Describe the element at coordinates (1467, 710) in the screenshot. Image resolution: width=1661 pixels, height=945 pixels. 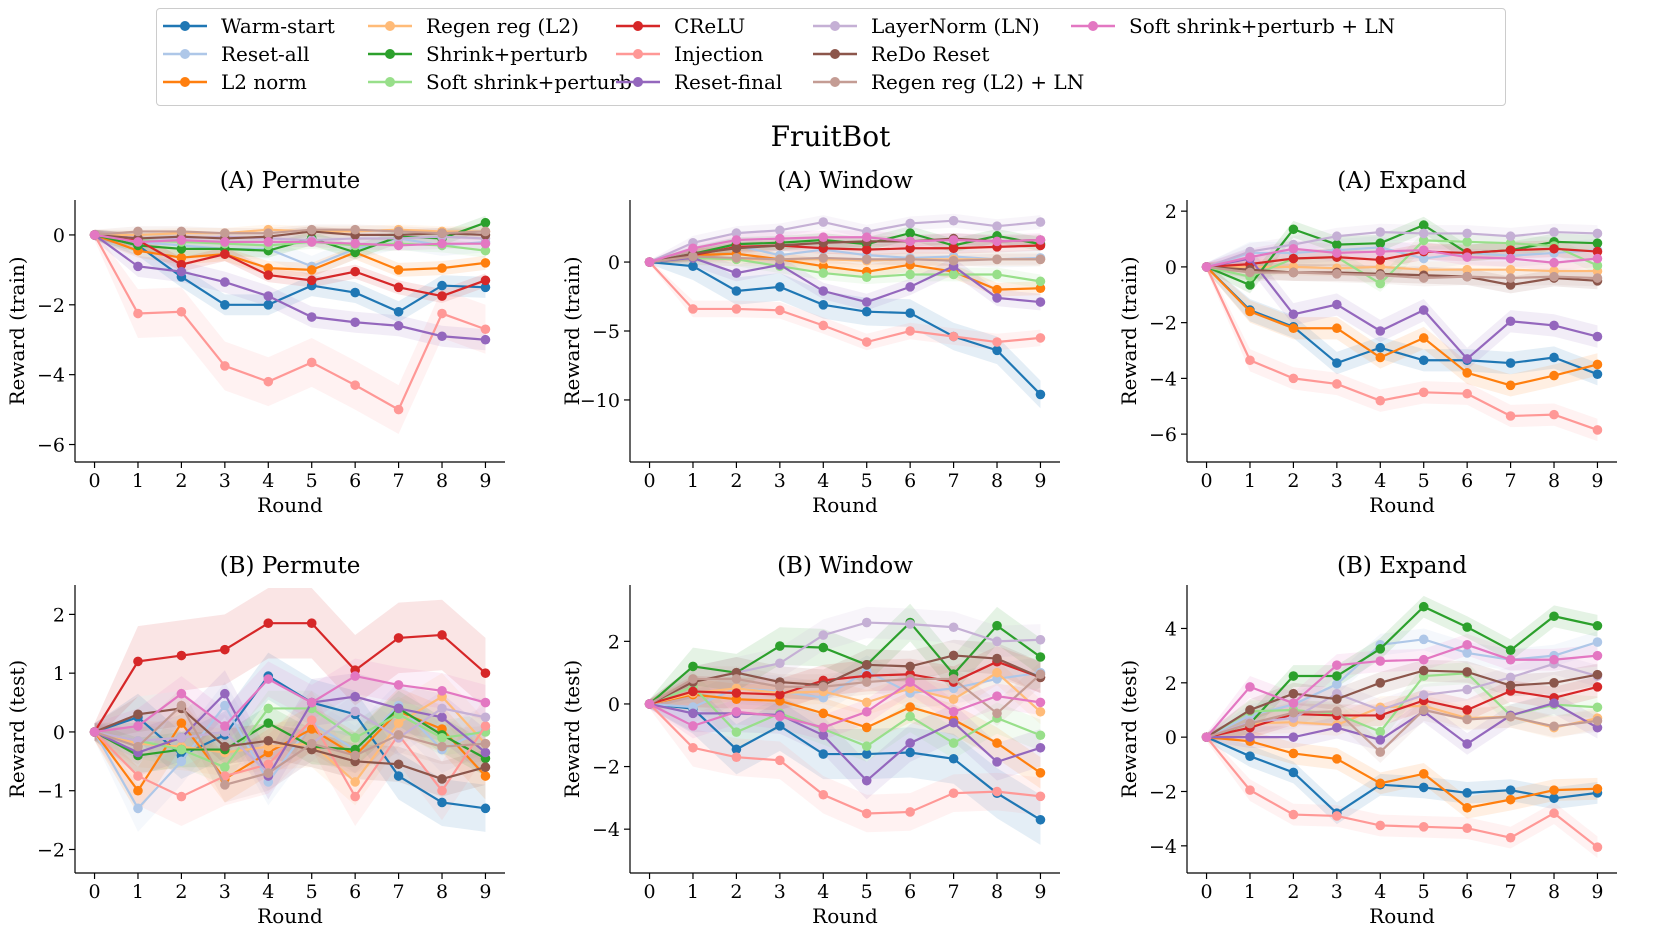
I see `point-crelu-r6` at that location.